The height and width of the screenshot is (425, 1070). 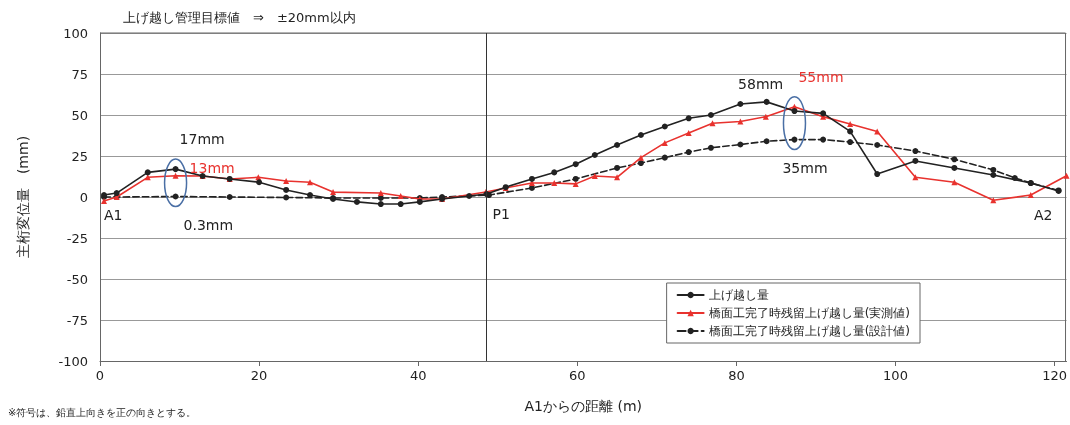 I want to click on y-tick-label: -100, so click(x=73, y=361).